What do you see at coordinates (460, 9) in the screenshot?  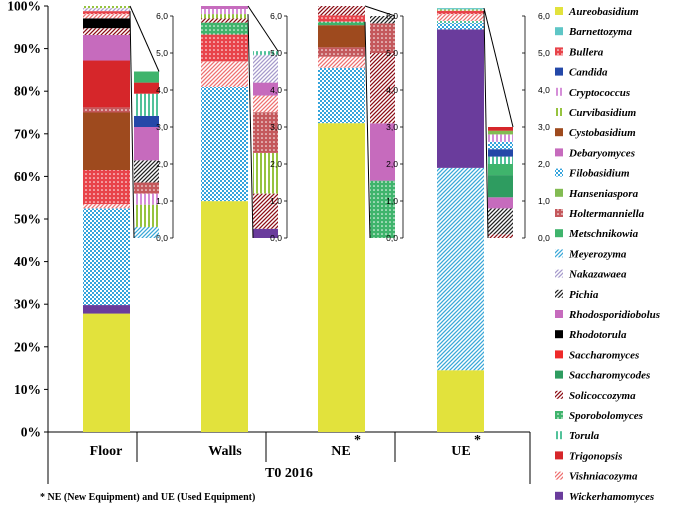 I see `bar-segment-barnettozyma` at bounding box center [460, 9].